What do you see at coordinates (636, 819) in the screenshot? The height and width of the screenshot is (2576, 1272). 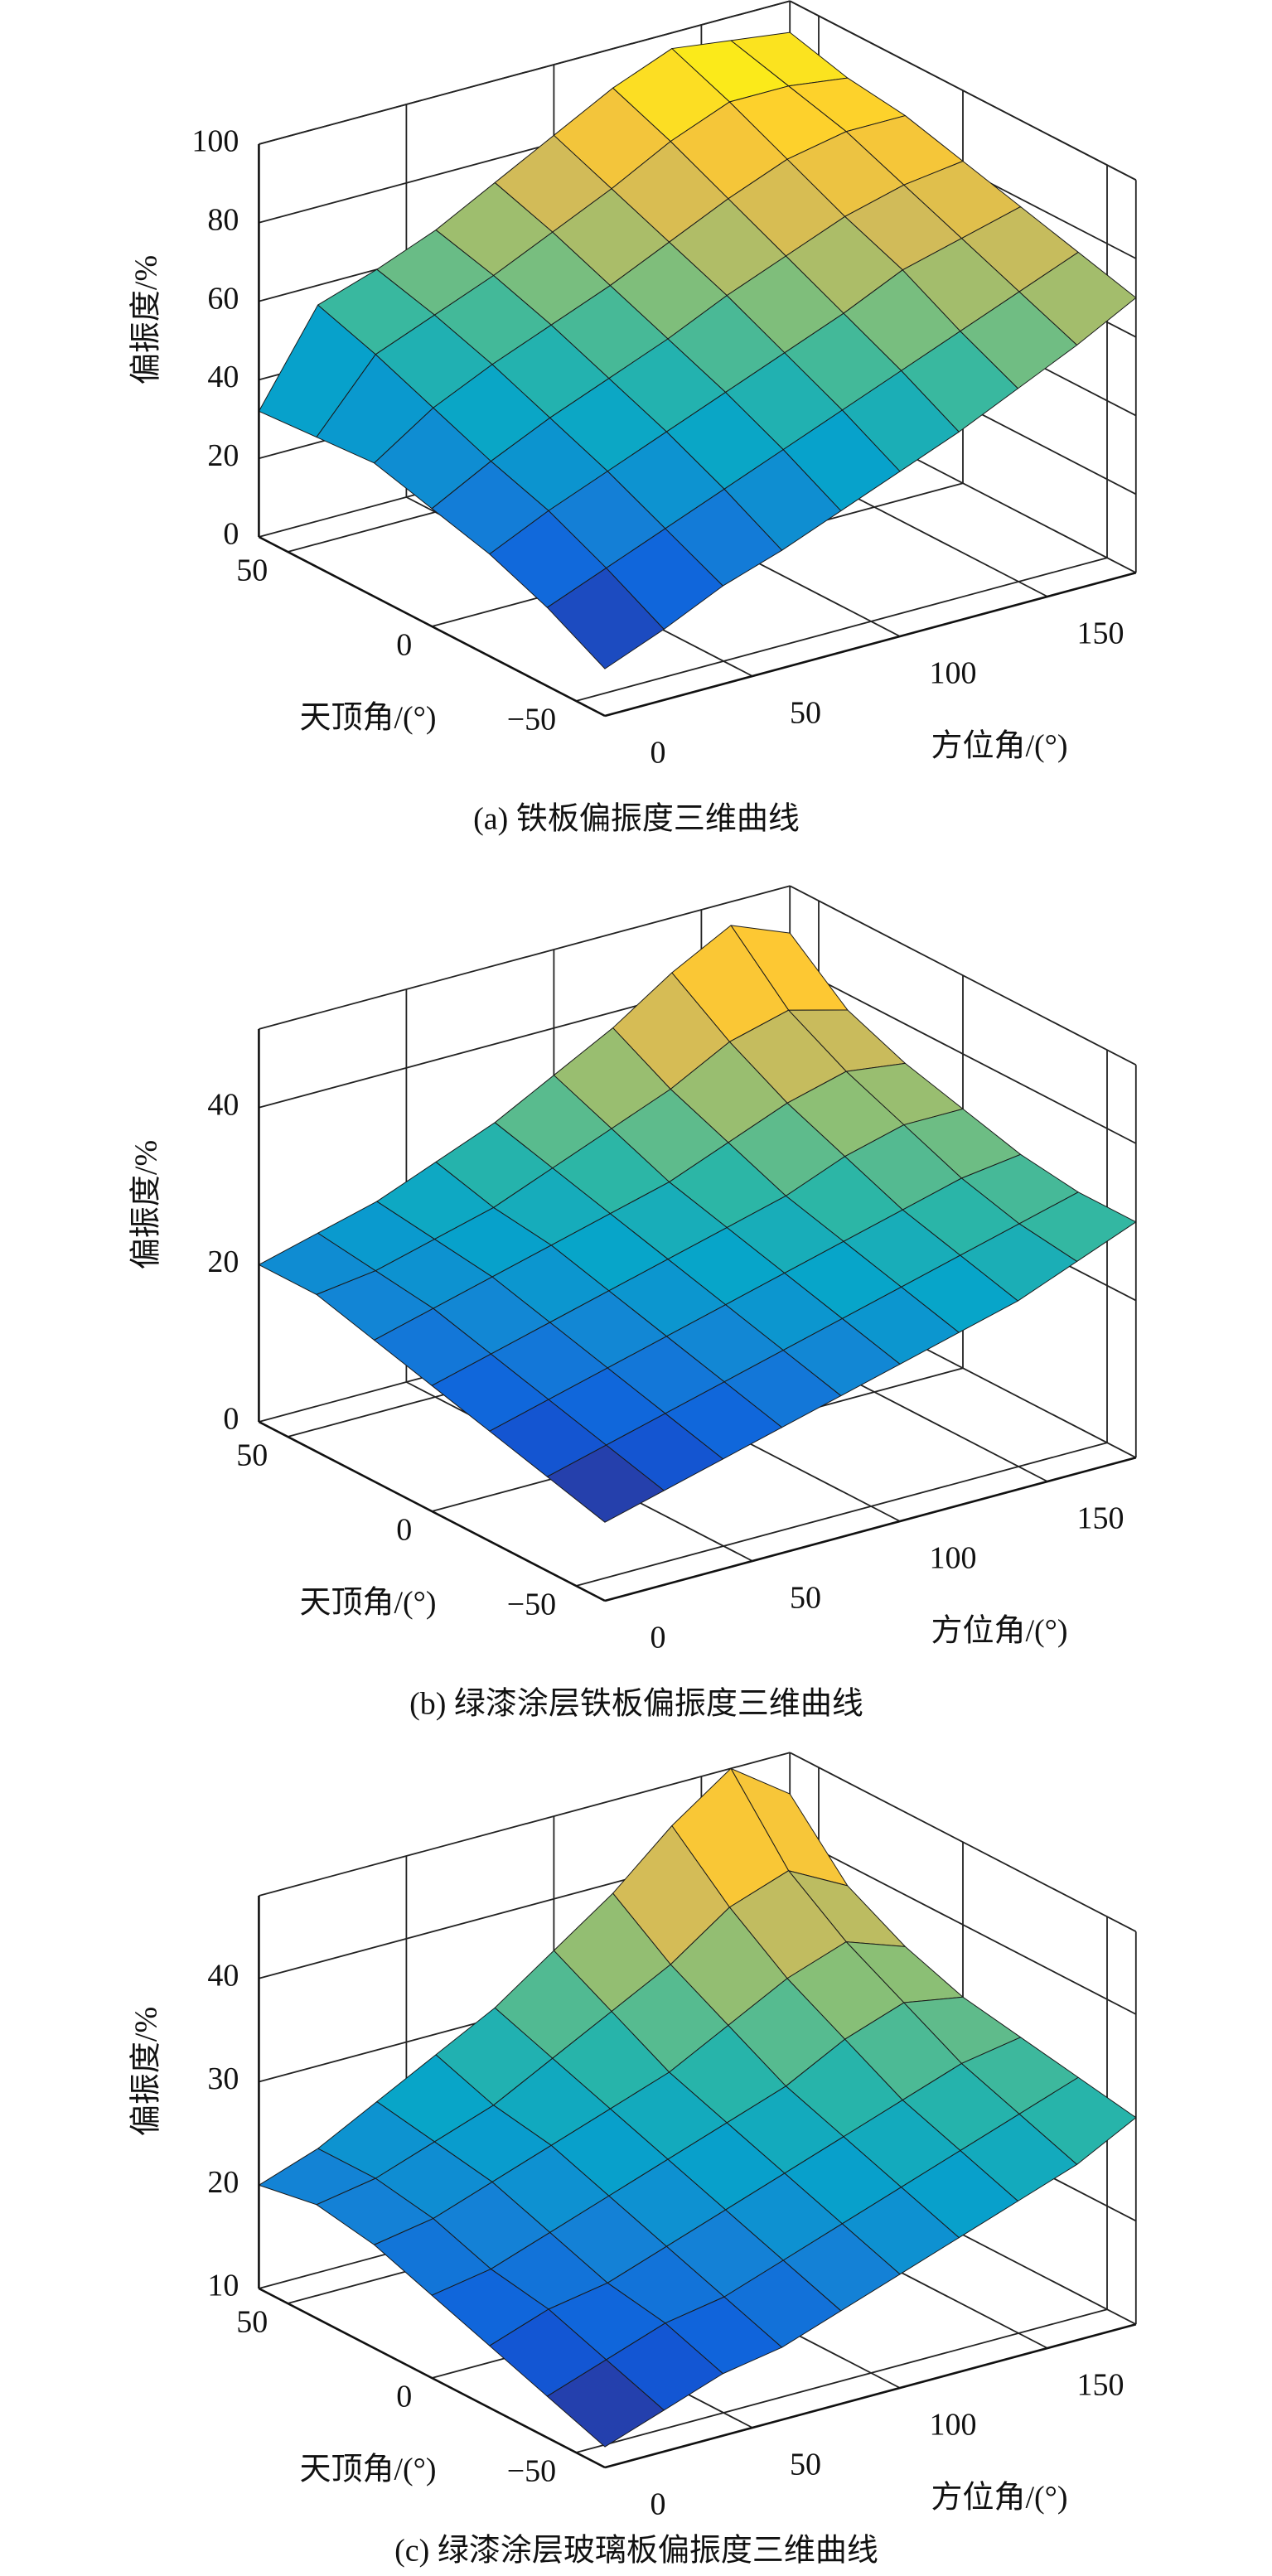 I see `caption: (a) 铁板偏振度三维曲线` at bounding box center [636, 819].